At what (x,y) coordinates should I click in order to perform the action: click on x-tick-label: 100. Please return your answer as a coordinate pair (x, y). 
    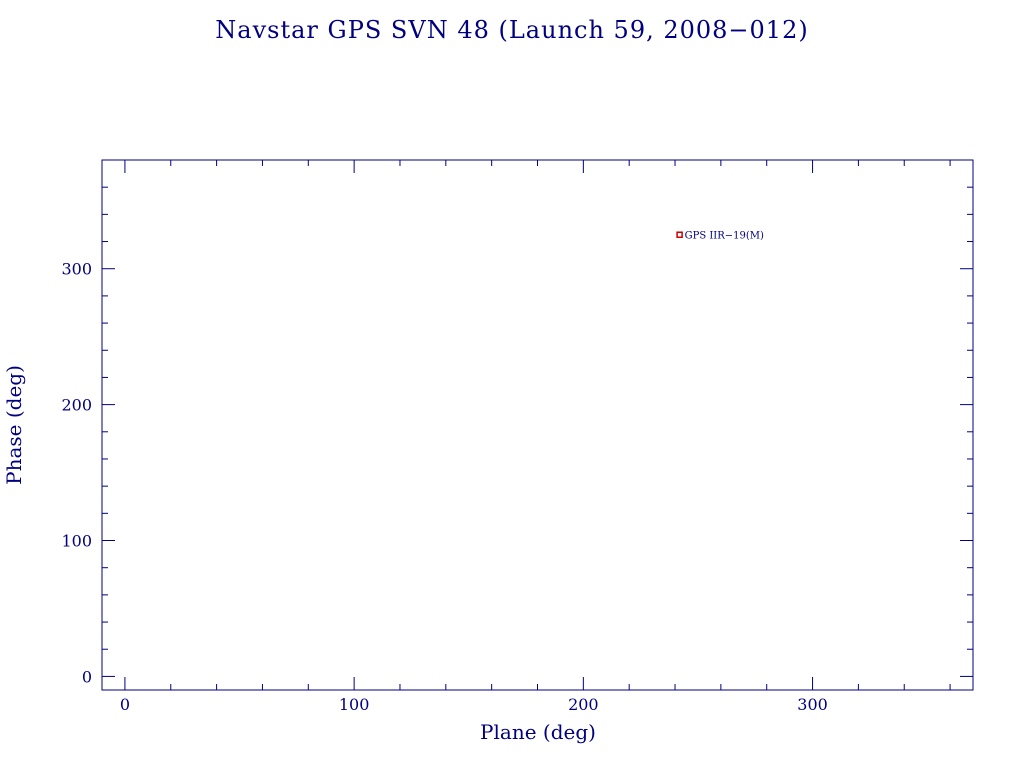
    Looking at the image, I should click on (354, 704).